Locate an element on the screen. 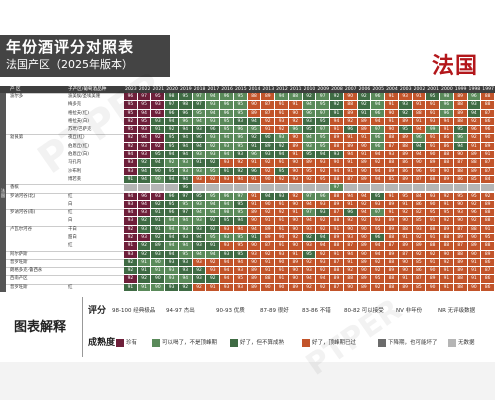 This screenshot has width=495, height=400. year-header: 2001 is located at coordinates (433, 89).